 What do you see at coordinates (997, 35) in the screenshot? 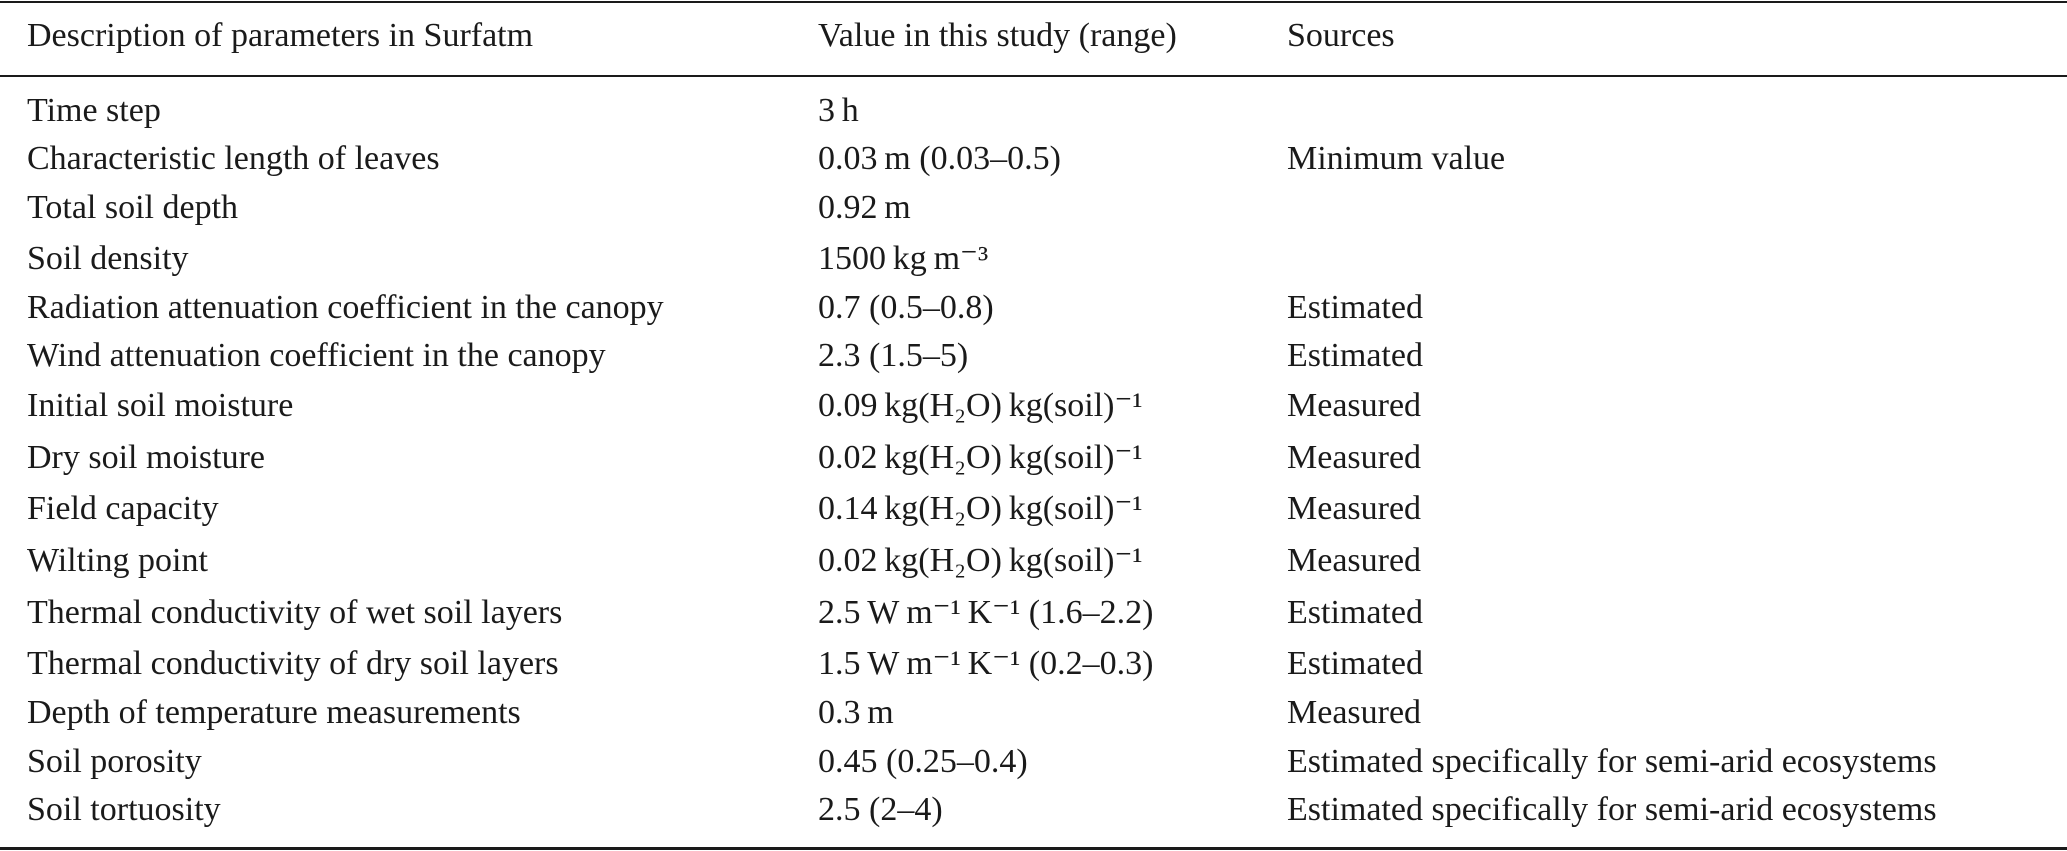
I see `header-value: Value in this study (range)` at bounding box center [997, 35].